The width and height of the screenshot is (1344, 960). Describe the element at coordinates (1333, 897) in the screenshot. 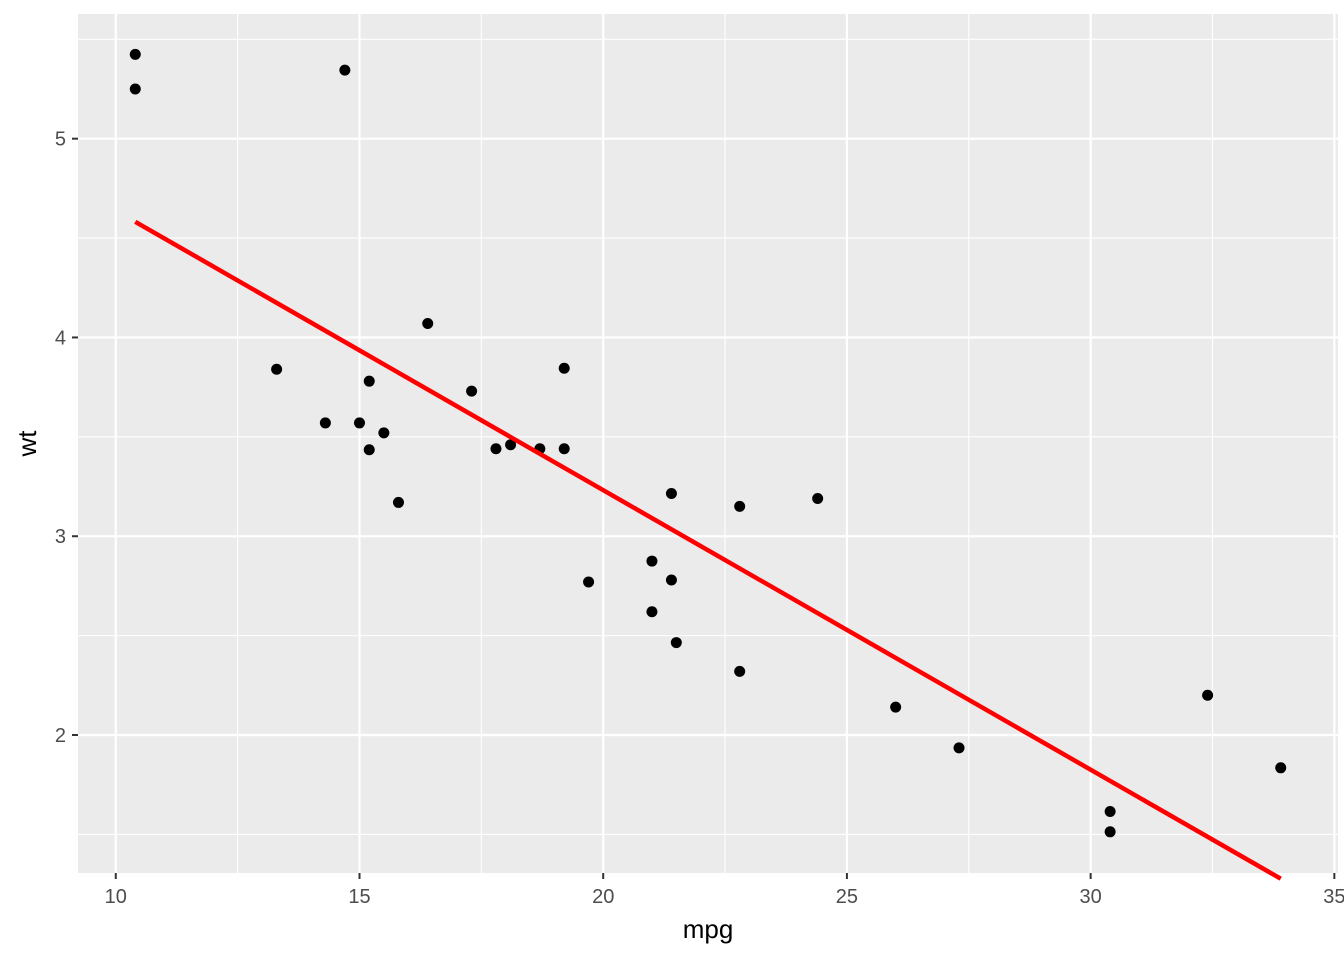

I see `x-tick-label: 35` at that location.